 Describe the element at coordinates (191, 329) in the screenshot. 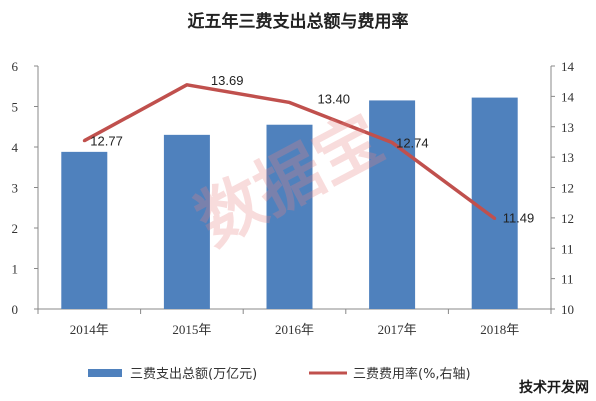

I see `x-tick-label: 2015年` at that location.